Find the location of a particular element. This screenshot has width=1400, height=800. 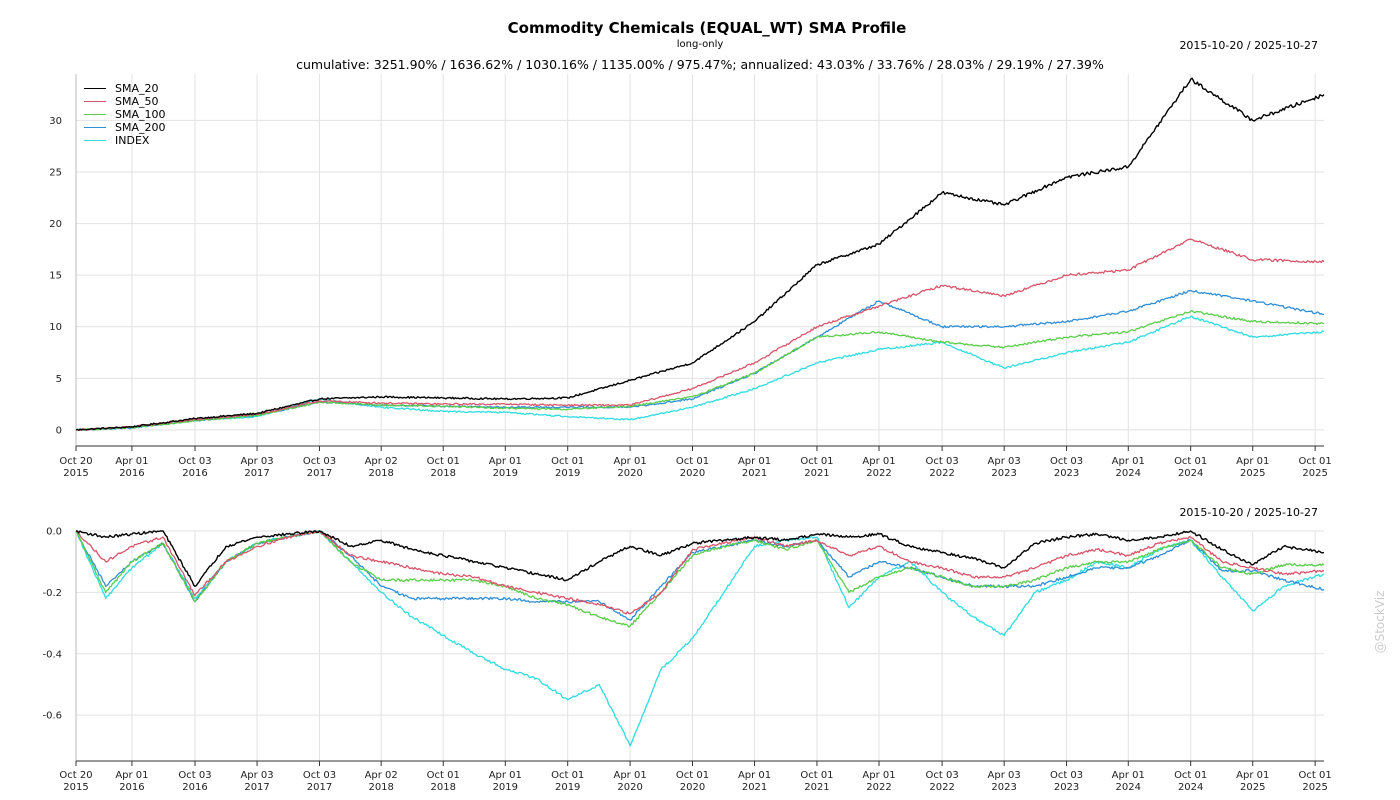

legend-item-sma50: SMA_50 is located at coordinates (125, 101).